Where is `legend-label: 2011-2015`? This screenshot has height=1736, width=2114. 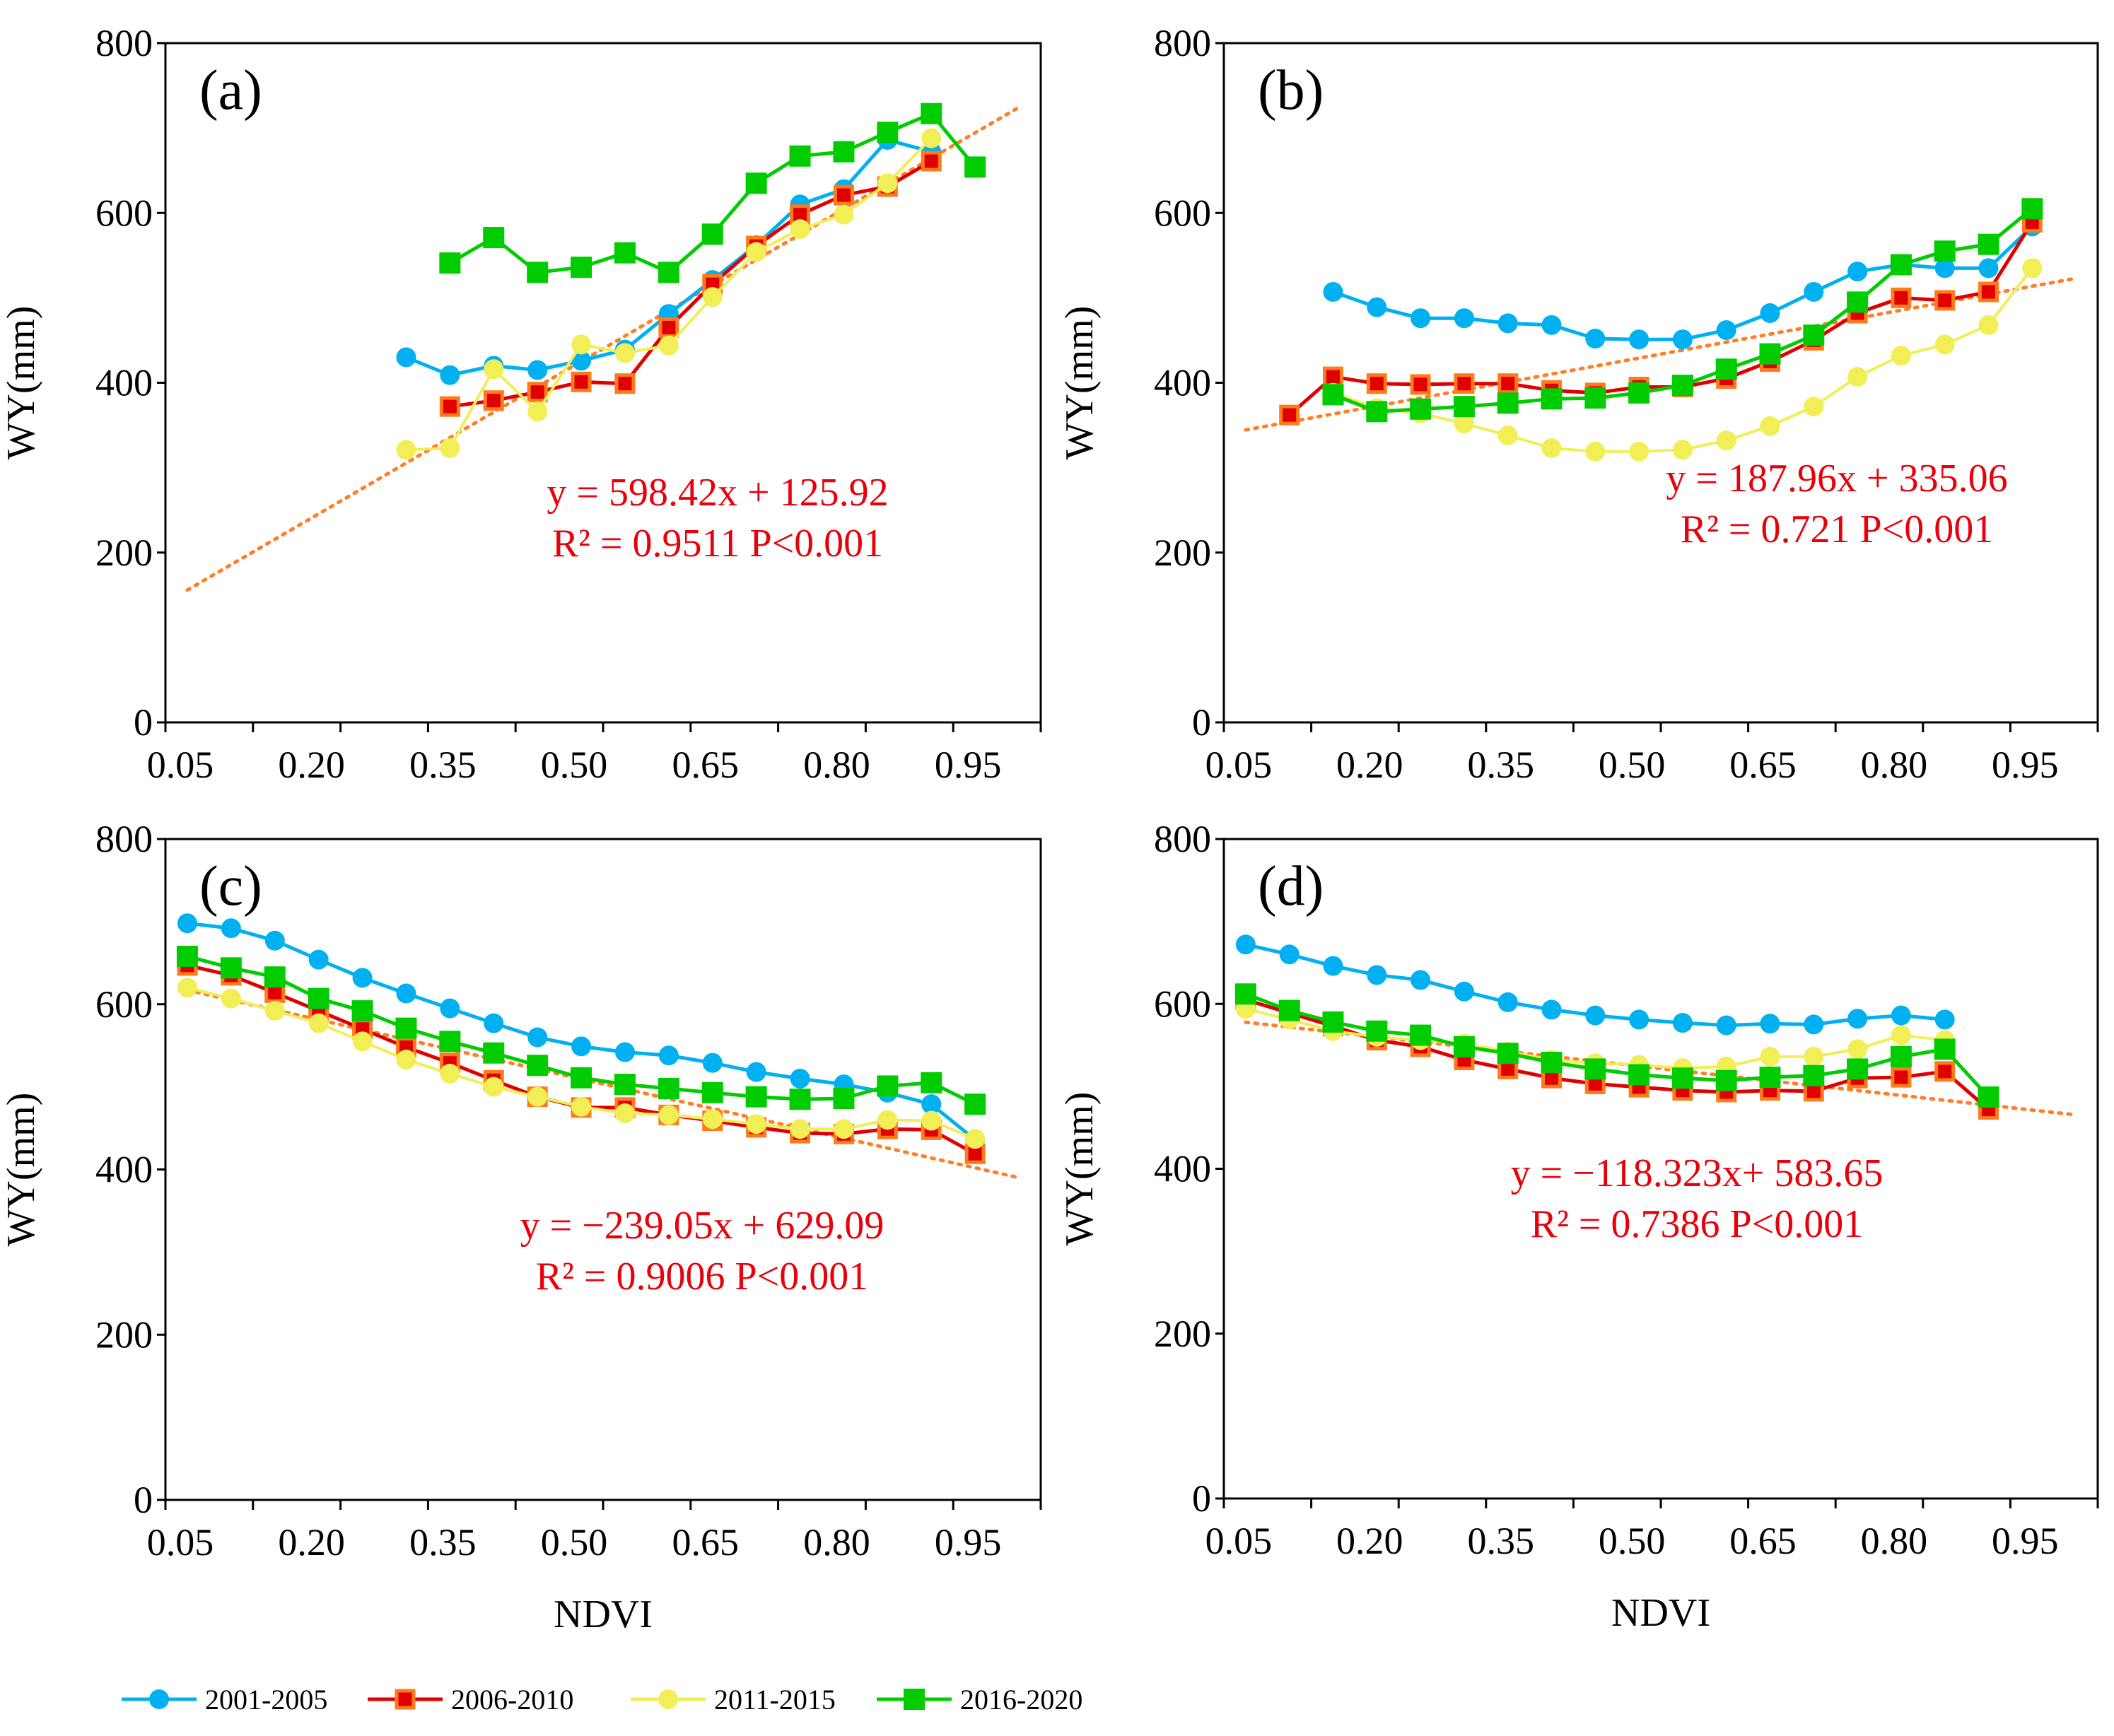
legend-label: 2011-2015 is located at coordinates (775, 1700).